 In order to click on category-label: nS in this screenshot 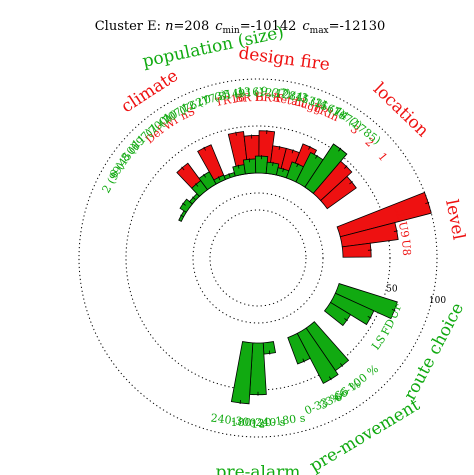, I will do `click(187, 114)`.